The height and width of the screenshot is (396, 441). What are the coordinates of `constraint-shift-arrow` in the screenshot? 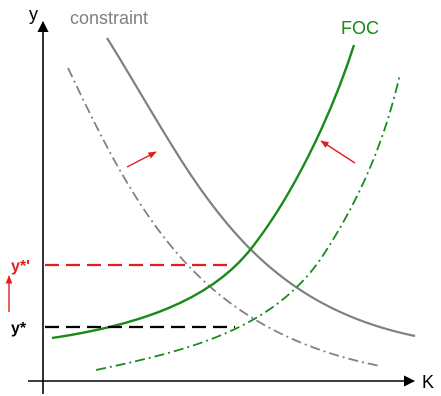 It's located at (141, 159).